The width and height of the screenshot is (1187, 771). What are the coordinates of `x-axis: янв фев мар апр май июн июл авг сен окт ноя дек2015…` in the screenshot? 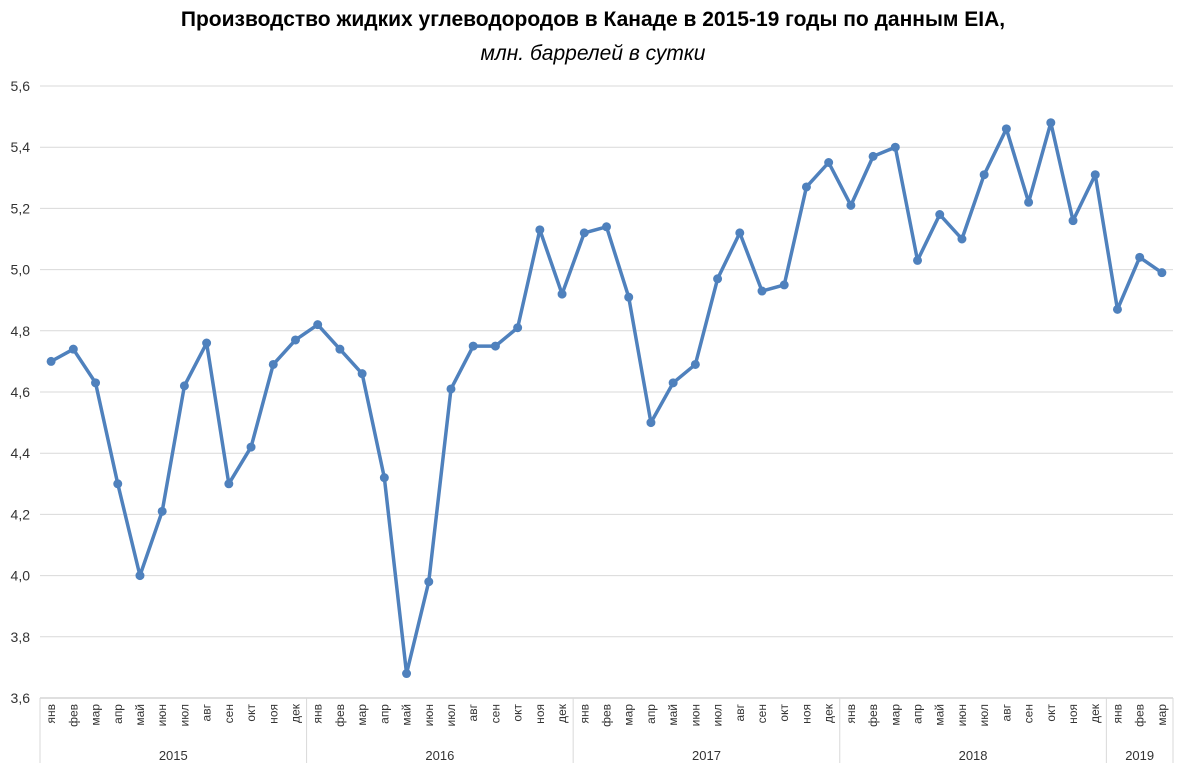 It's located at (606, 730).